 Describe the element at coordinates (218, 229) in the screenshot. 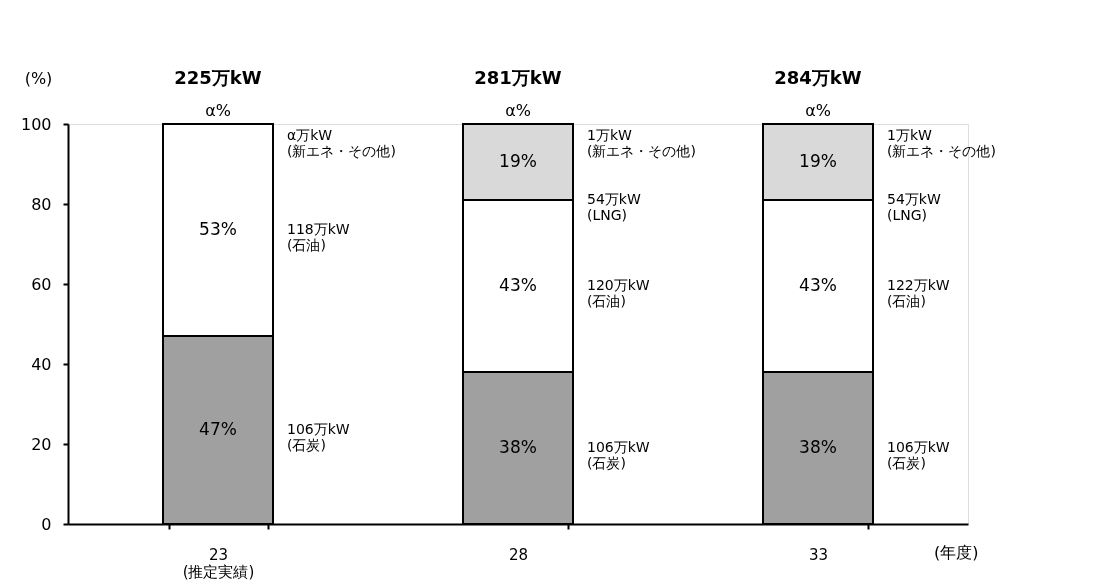

I see `data-label: 53%` at that location.